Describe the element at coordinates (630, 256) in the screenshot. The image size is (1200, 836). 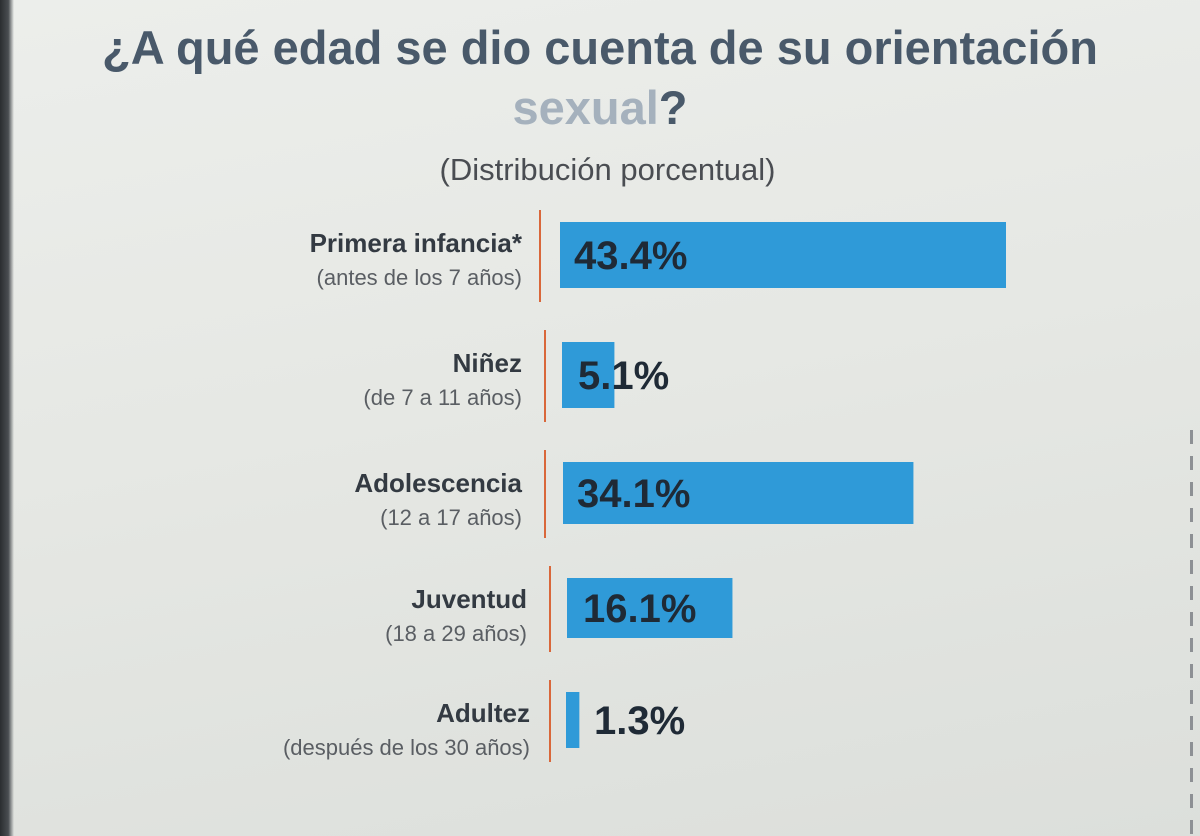
I see `value-label: 43.4%` at that location.